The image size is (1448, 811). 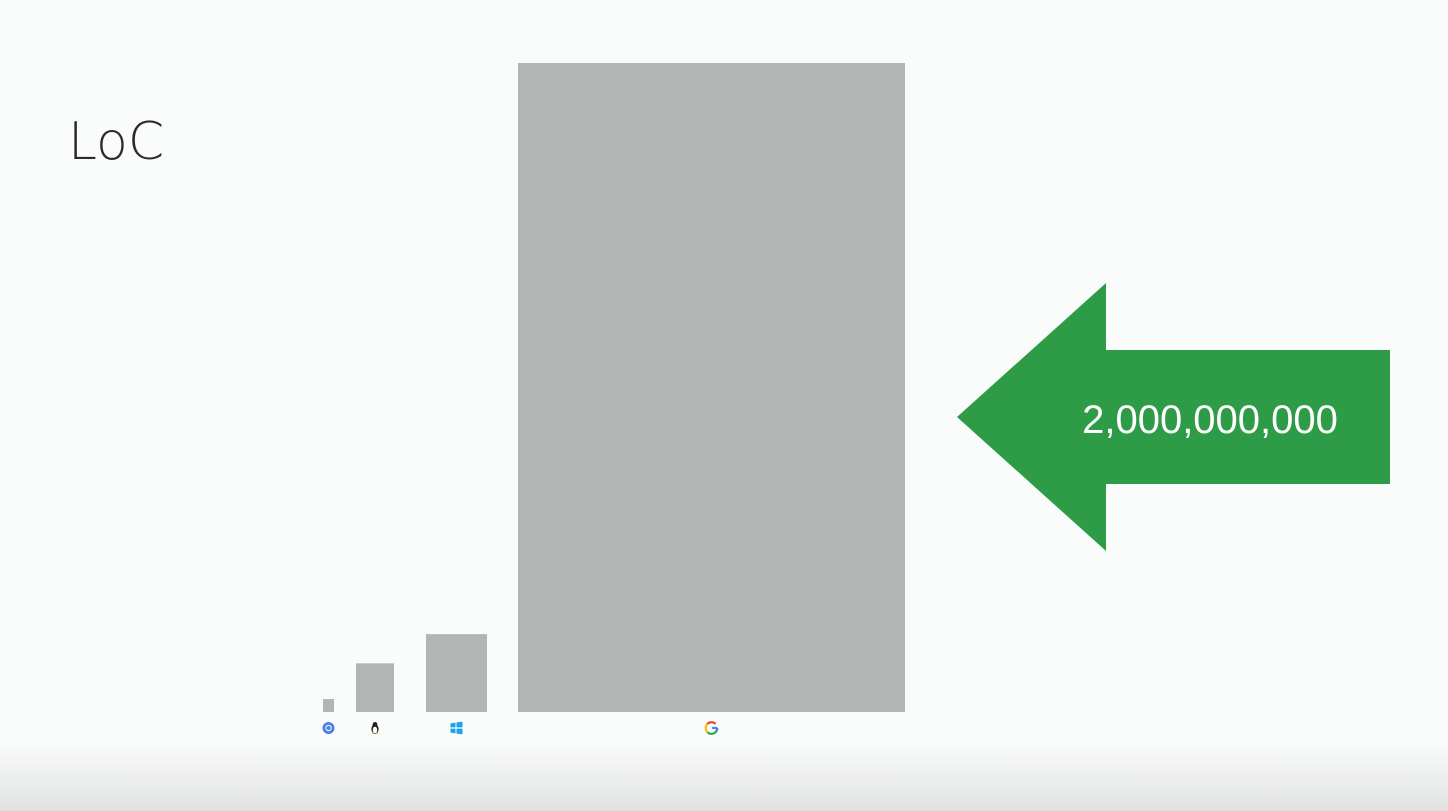 I want to click on linux-tux-icon, so click(x=375, y=728).